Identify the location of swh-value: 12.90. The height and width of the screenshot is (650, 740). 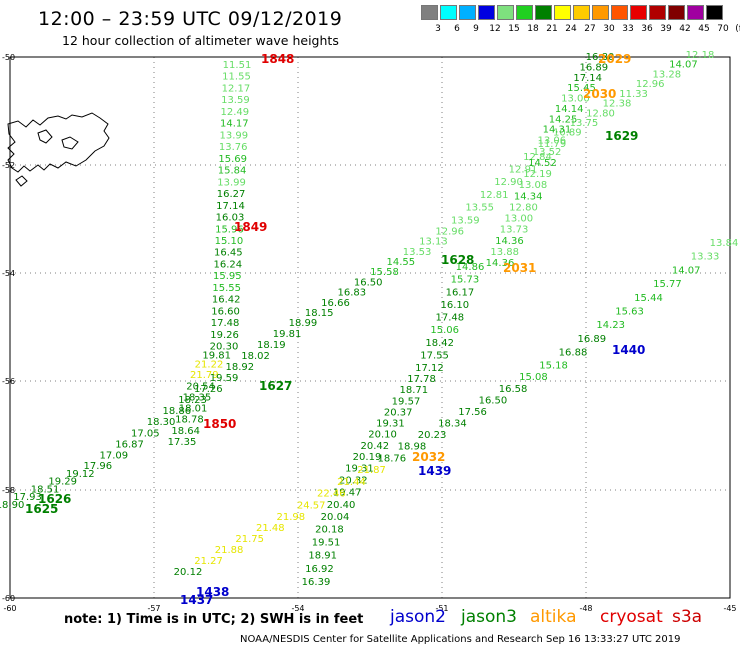
(508, 182).